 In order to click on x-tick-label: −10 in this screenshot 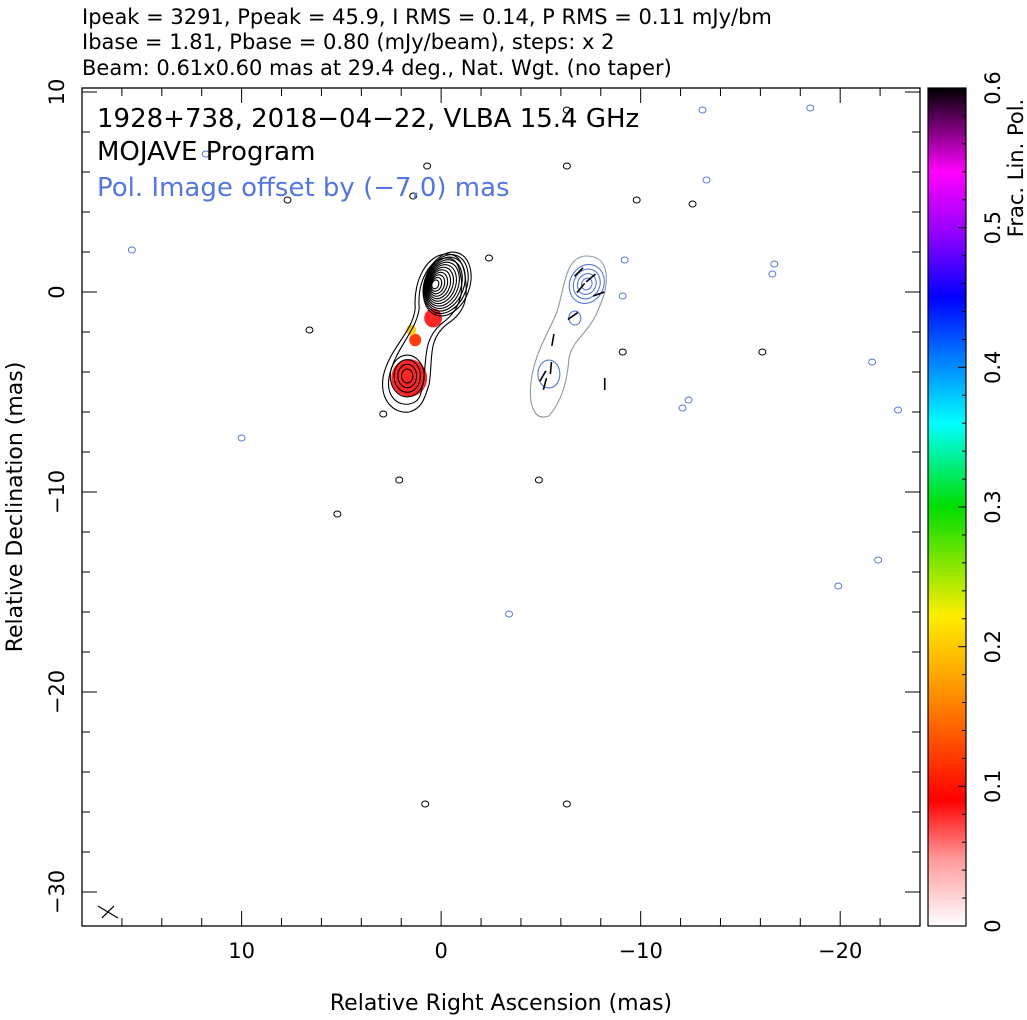, I will do `click(641, 951)`.